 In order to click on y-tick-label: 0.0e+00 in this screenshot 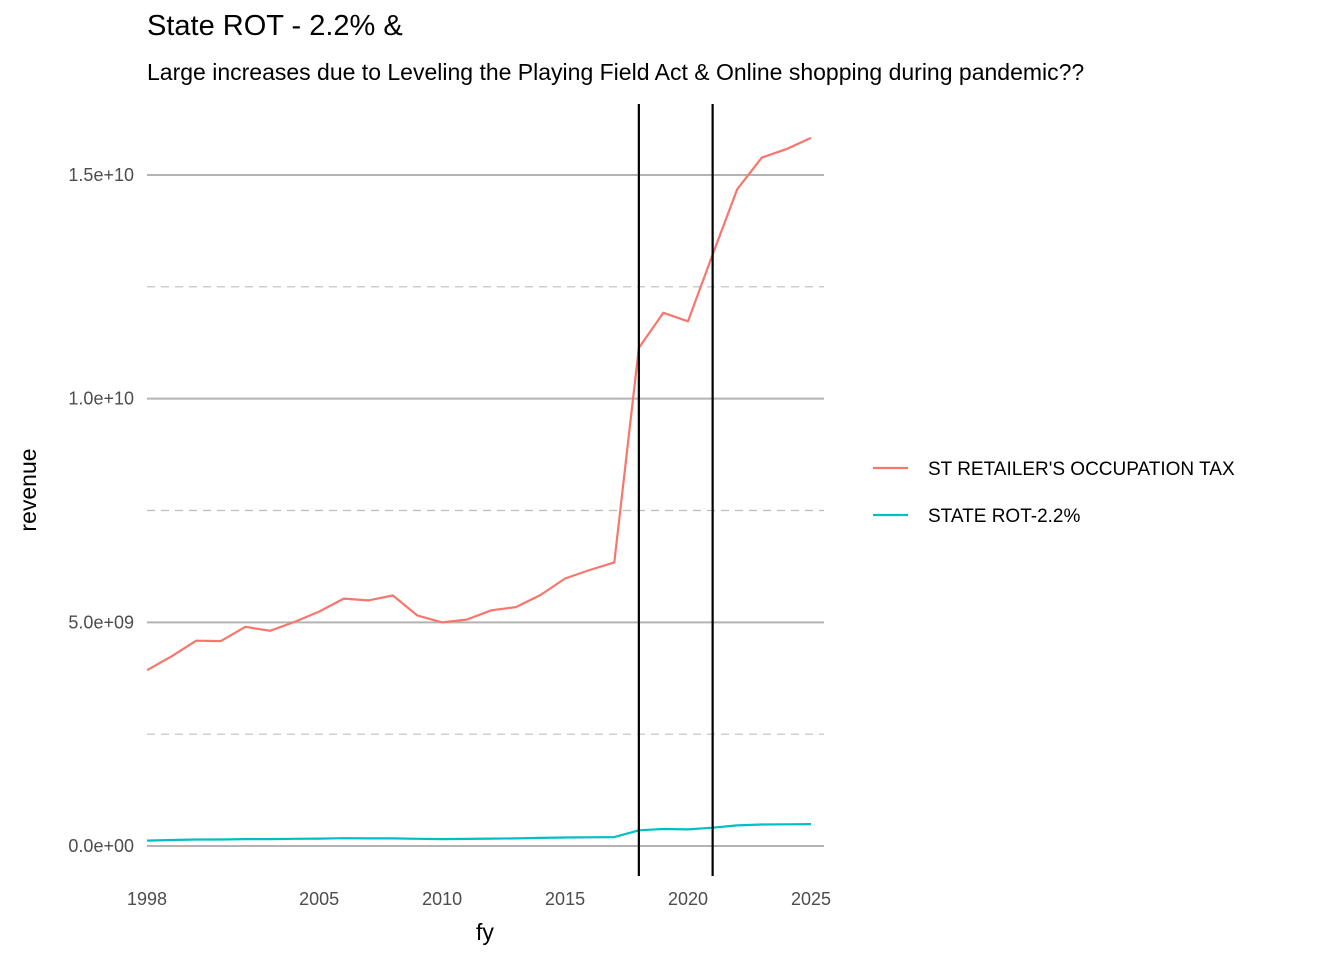, I will do `click(101, 846)`.